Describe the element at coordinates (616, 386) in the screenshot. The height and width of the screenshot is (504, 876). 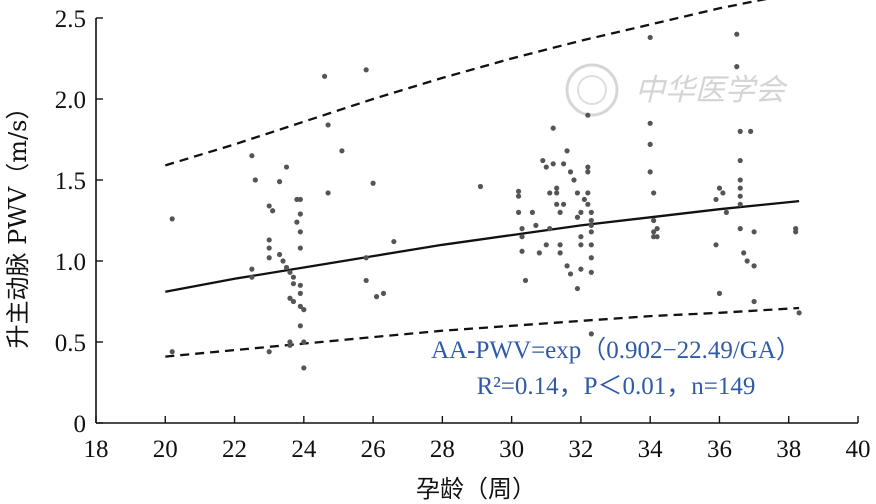
I see `fit-stats: R²=0.14，P＜0.01，n=149` at that location.